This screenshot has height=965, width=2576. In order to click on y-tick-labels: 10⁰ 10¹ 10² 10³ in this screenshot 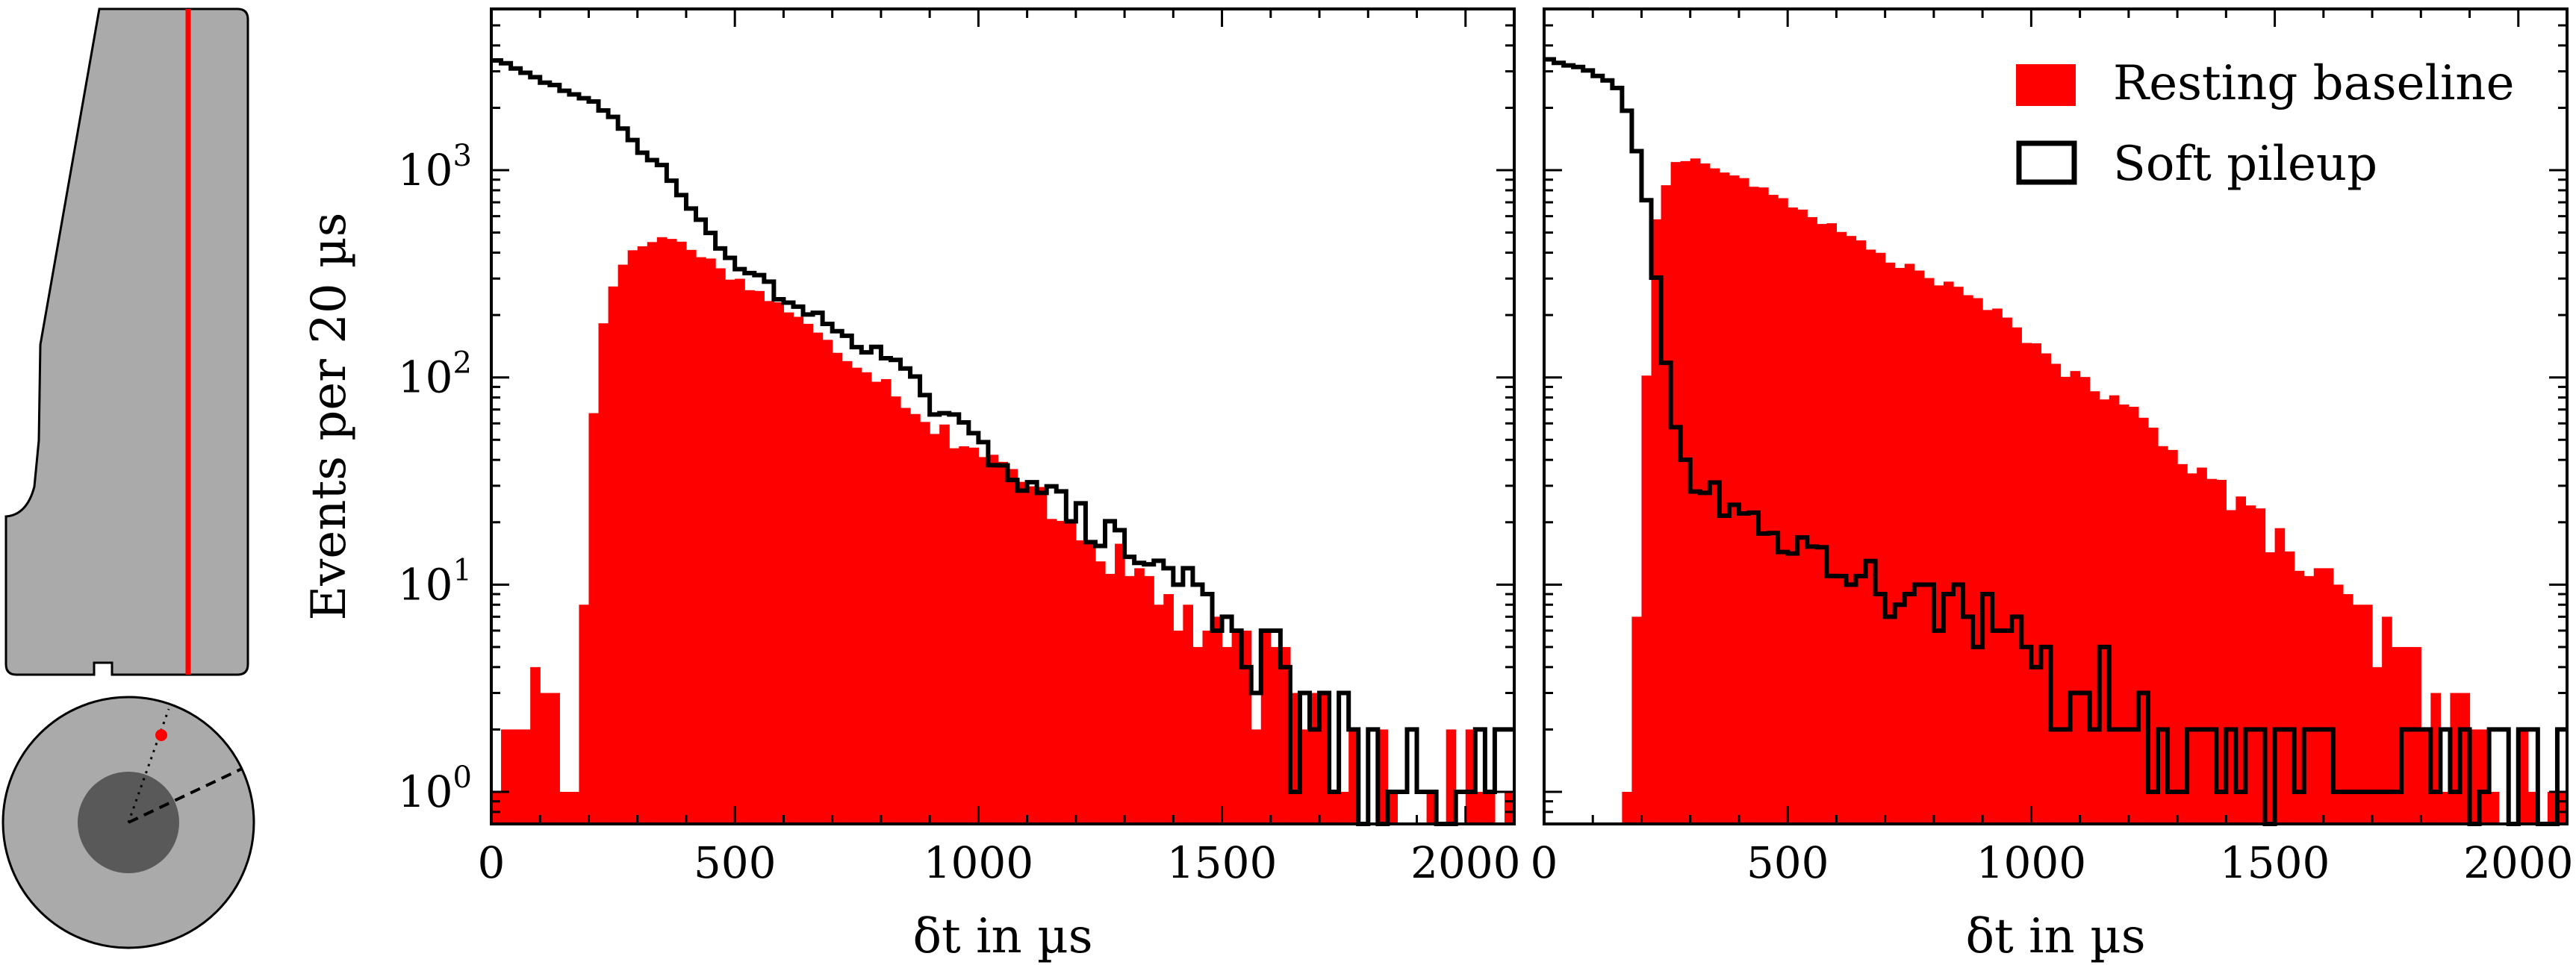, I will do `click(435, 478)`.